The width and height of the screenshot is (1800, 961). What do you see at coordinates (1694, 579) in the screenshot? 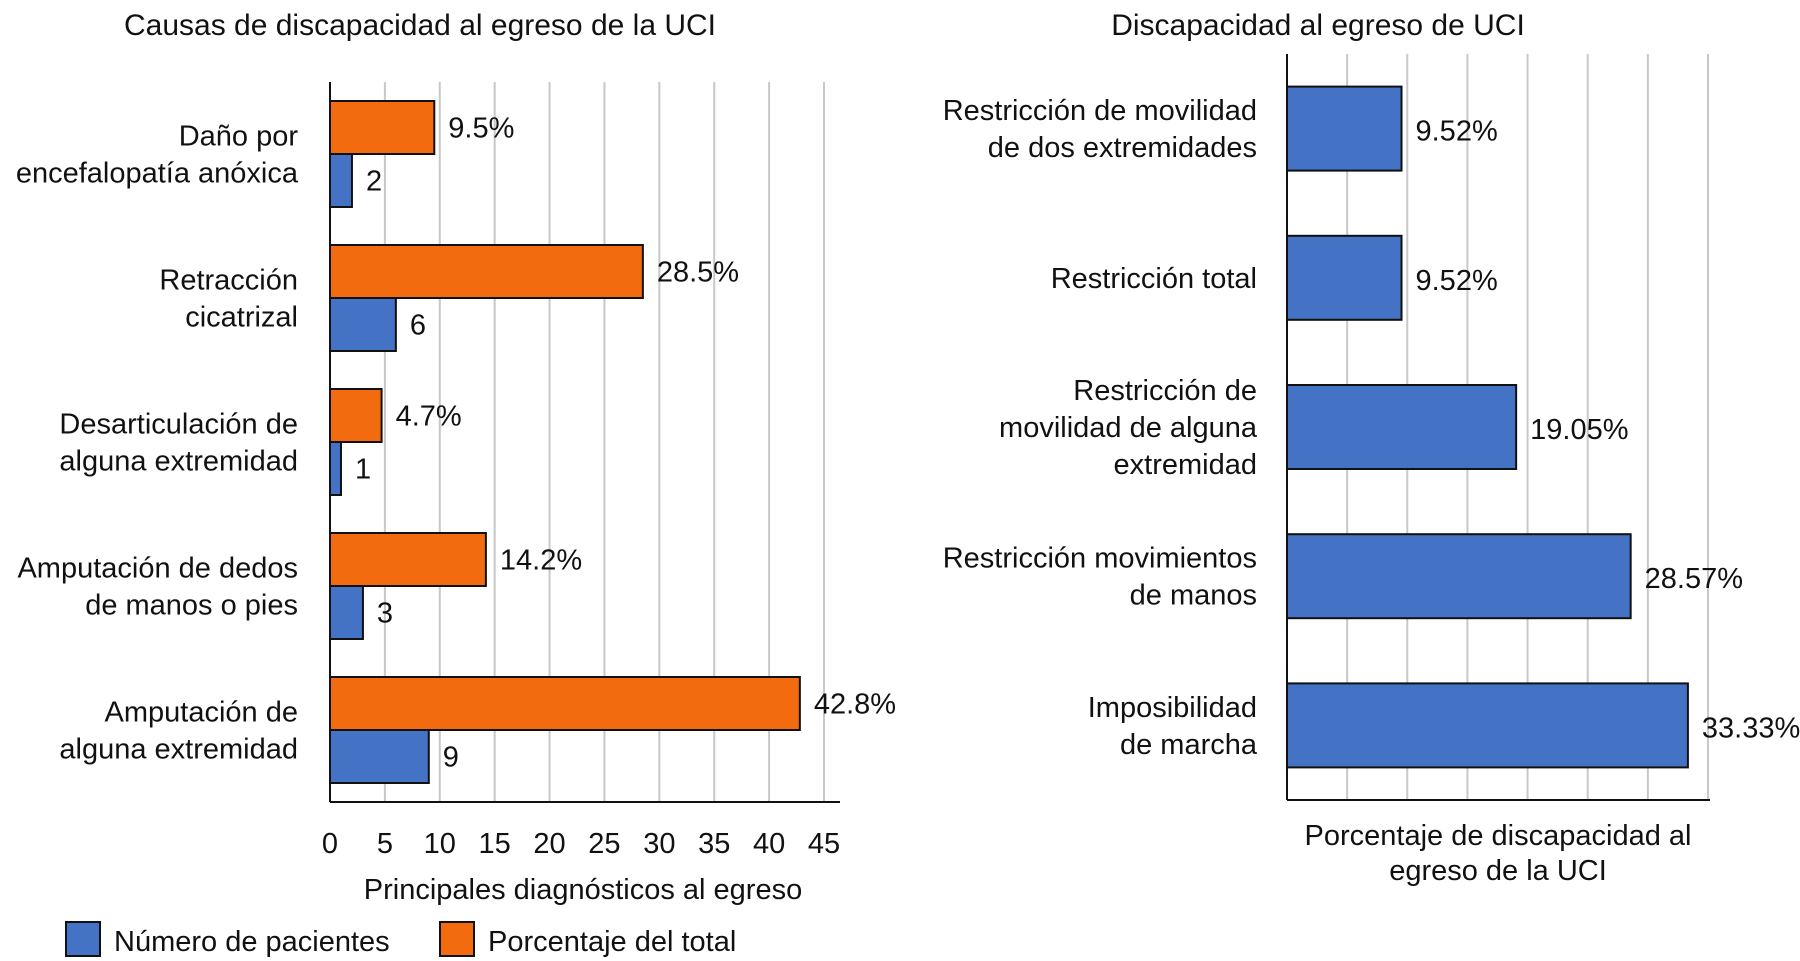
I see `data-label-percent: 28.57%` at bounding box center [1694, 579].